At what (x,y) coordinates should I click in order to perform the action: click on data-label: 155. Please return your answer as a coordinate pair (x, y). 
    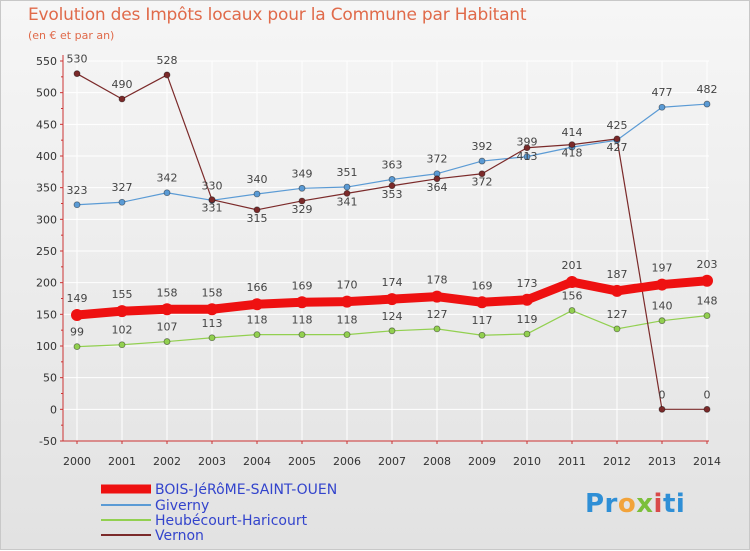
    Looking at the image, I should click on (122, 294).